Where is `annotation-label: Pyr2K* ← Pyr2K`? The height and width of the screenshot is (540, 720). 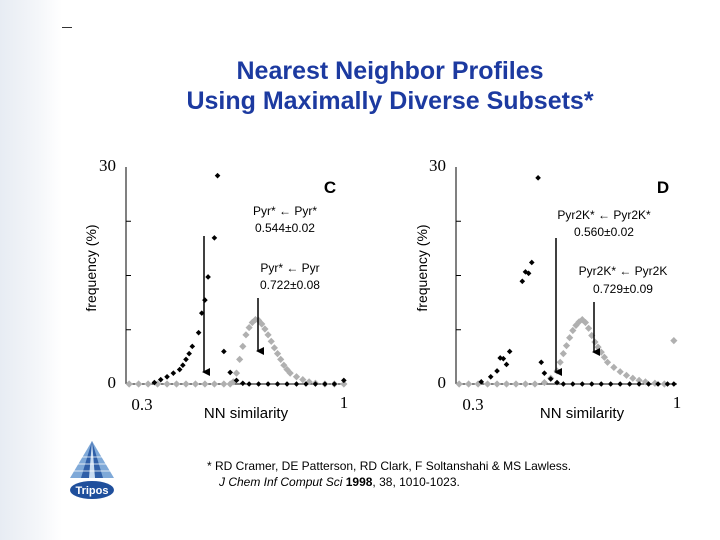
annotation-label: Pyr2K* ← Pyr2K is located at coordinates (623, 271).